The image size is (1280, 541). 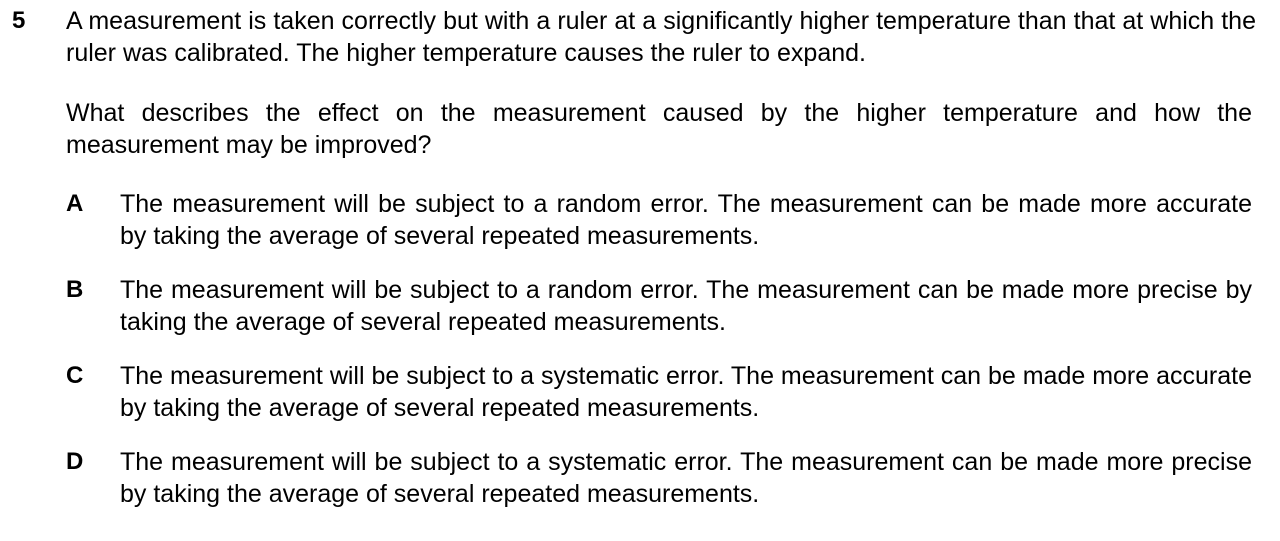 I want to click on option-letter: B, so click(x=75, y=289).